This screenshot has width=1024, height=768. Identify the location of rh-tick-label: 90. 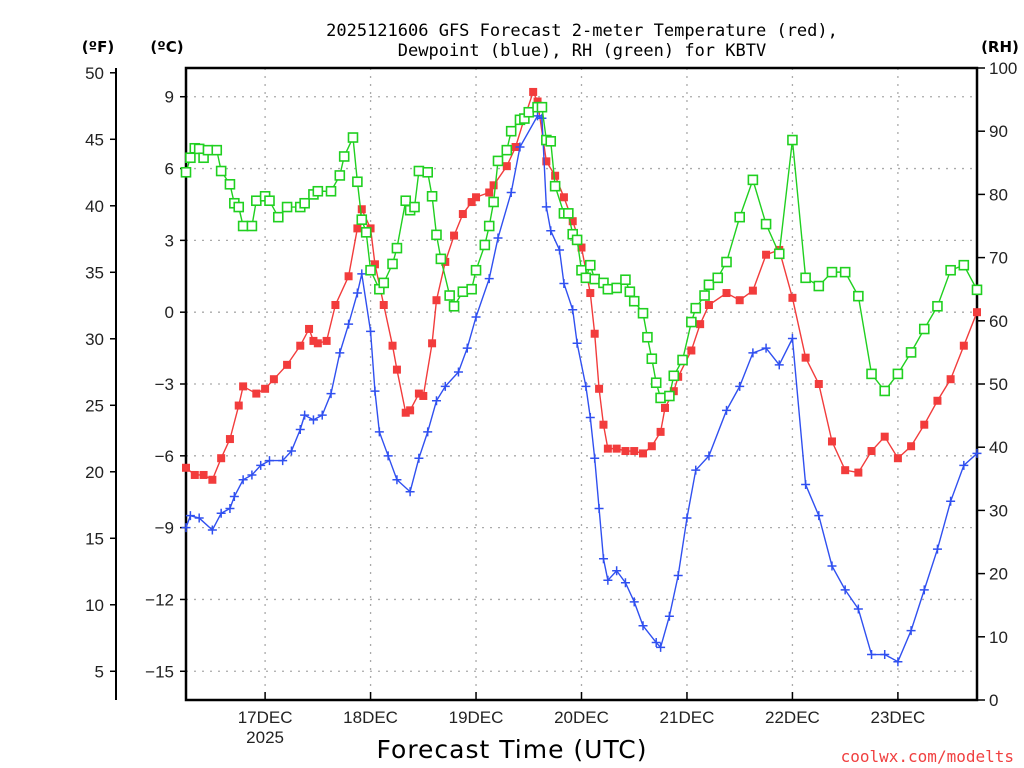
(998, 131).